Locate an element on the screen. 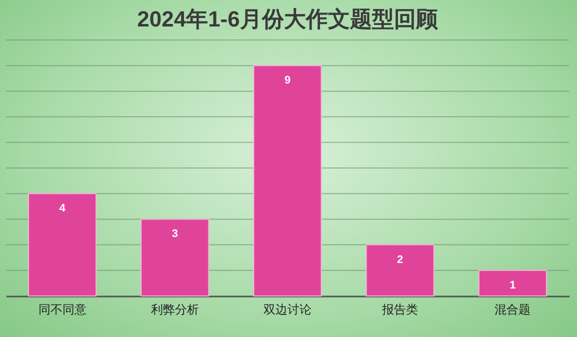  data-label: 1 is located at coordinates (513, 285).